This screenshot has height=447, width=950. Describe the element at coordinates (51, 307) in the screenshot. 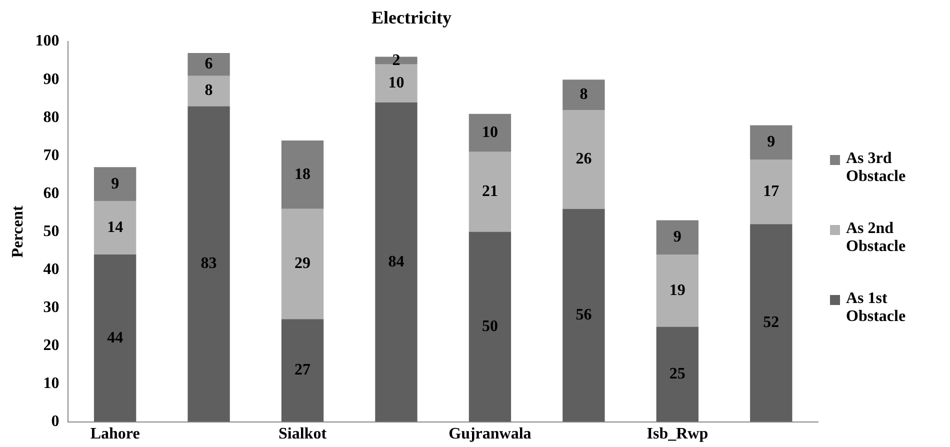

I see `y-tick-label: 30` at that location.